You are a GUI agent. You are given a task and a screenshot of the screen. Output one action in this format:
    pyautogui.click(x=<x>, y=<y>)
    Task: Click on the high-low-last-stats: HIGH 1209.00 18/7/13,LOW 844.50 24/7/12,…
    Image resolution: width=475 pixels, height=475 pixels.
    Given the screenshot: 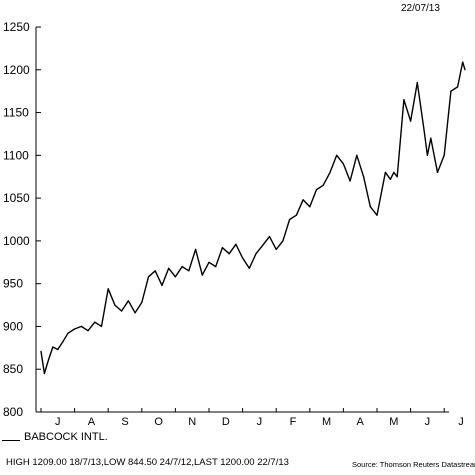 What is the action you would take?
    pyautogui.click(x=147, y=462)
    